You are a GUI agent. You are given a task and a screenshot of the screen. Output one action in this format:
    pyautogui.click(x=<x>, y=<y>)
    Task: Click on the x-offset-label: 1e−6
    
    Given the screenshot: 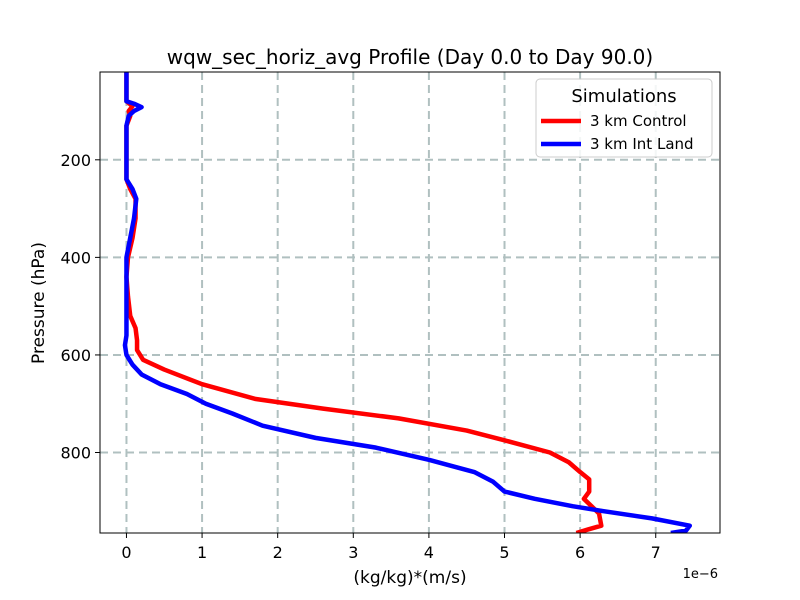 What is the action you would take?
    pyautogui.click(x=700, y=574)
    